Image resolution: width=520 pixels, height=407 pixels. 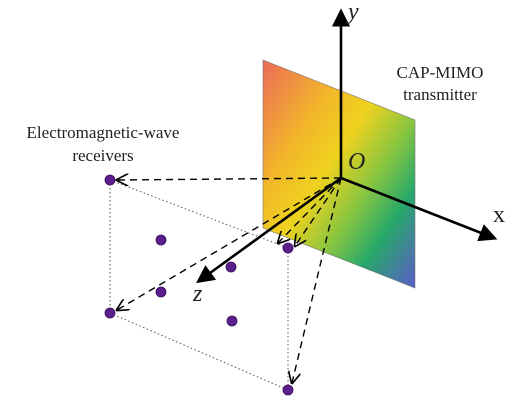 I want to click on receivers-label-line2: receivers, so click(x=103, y=155).